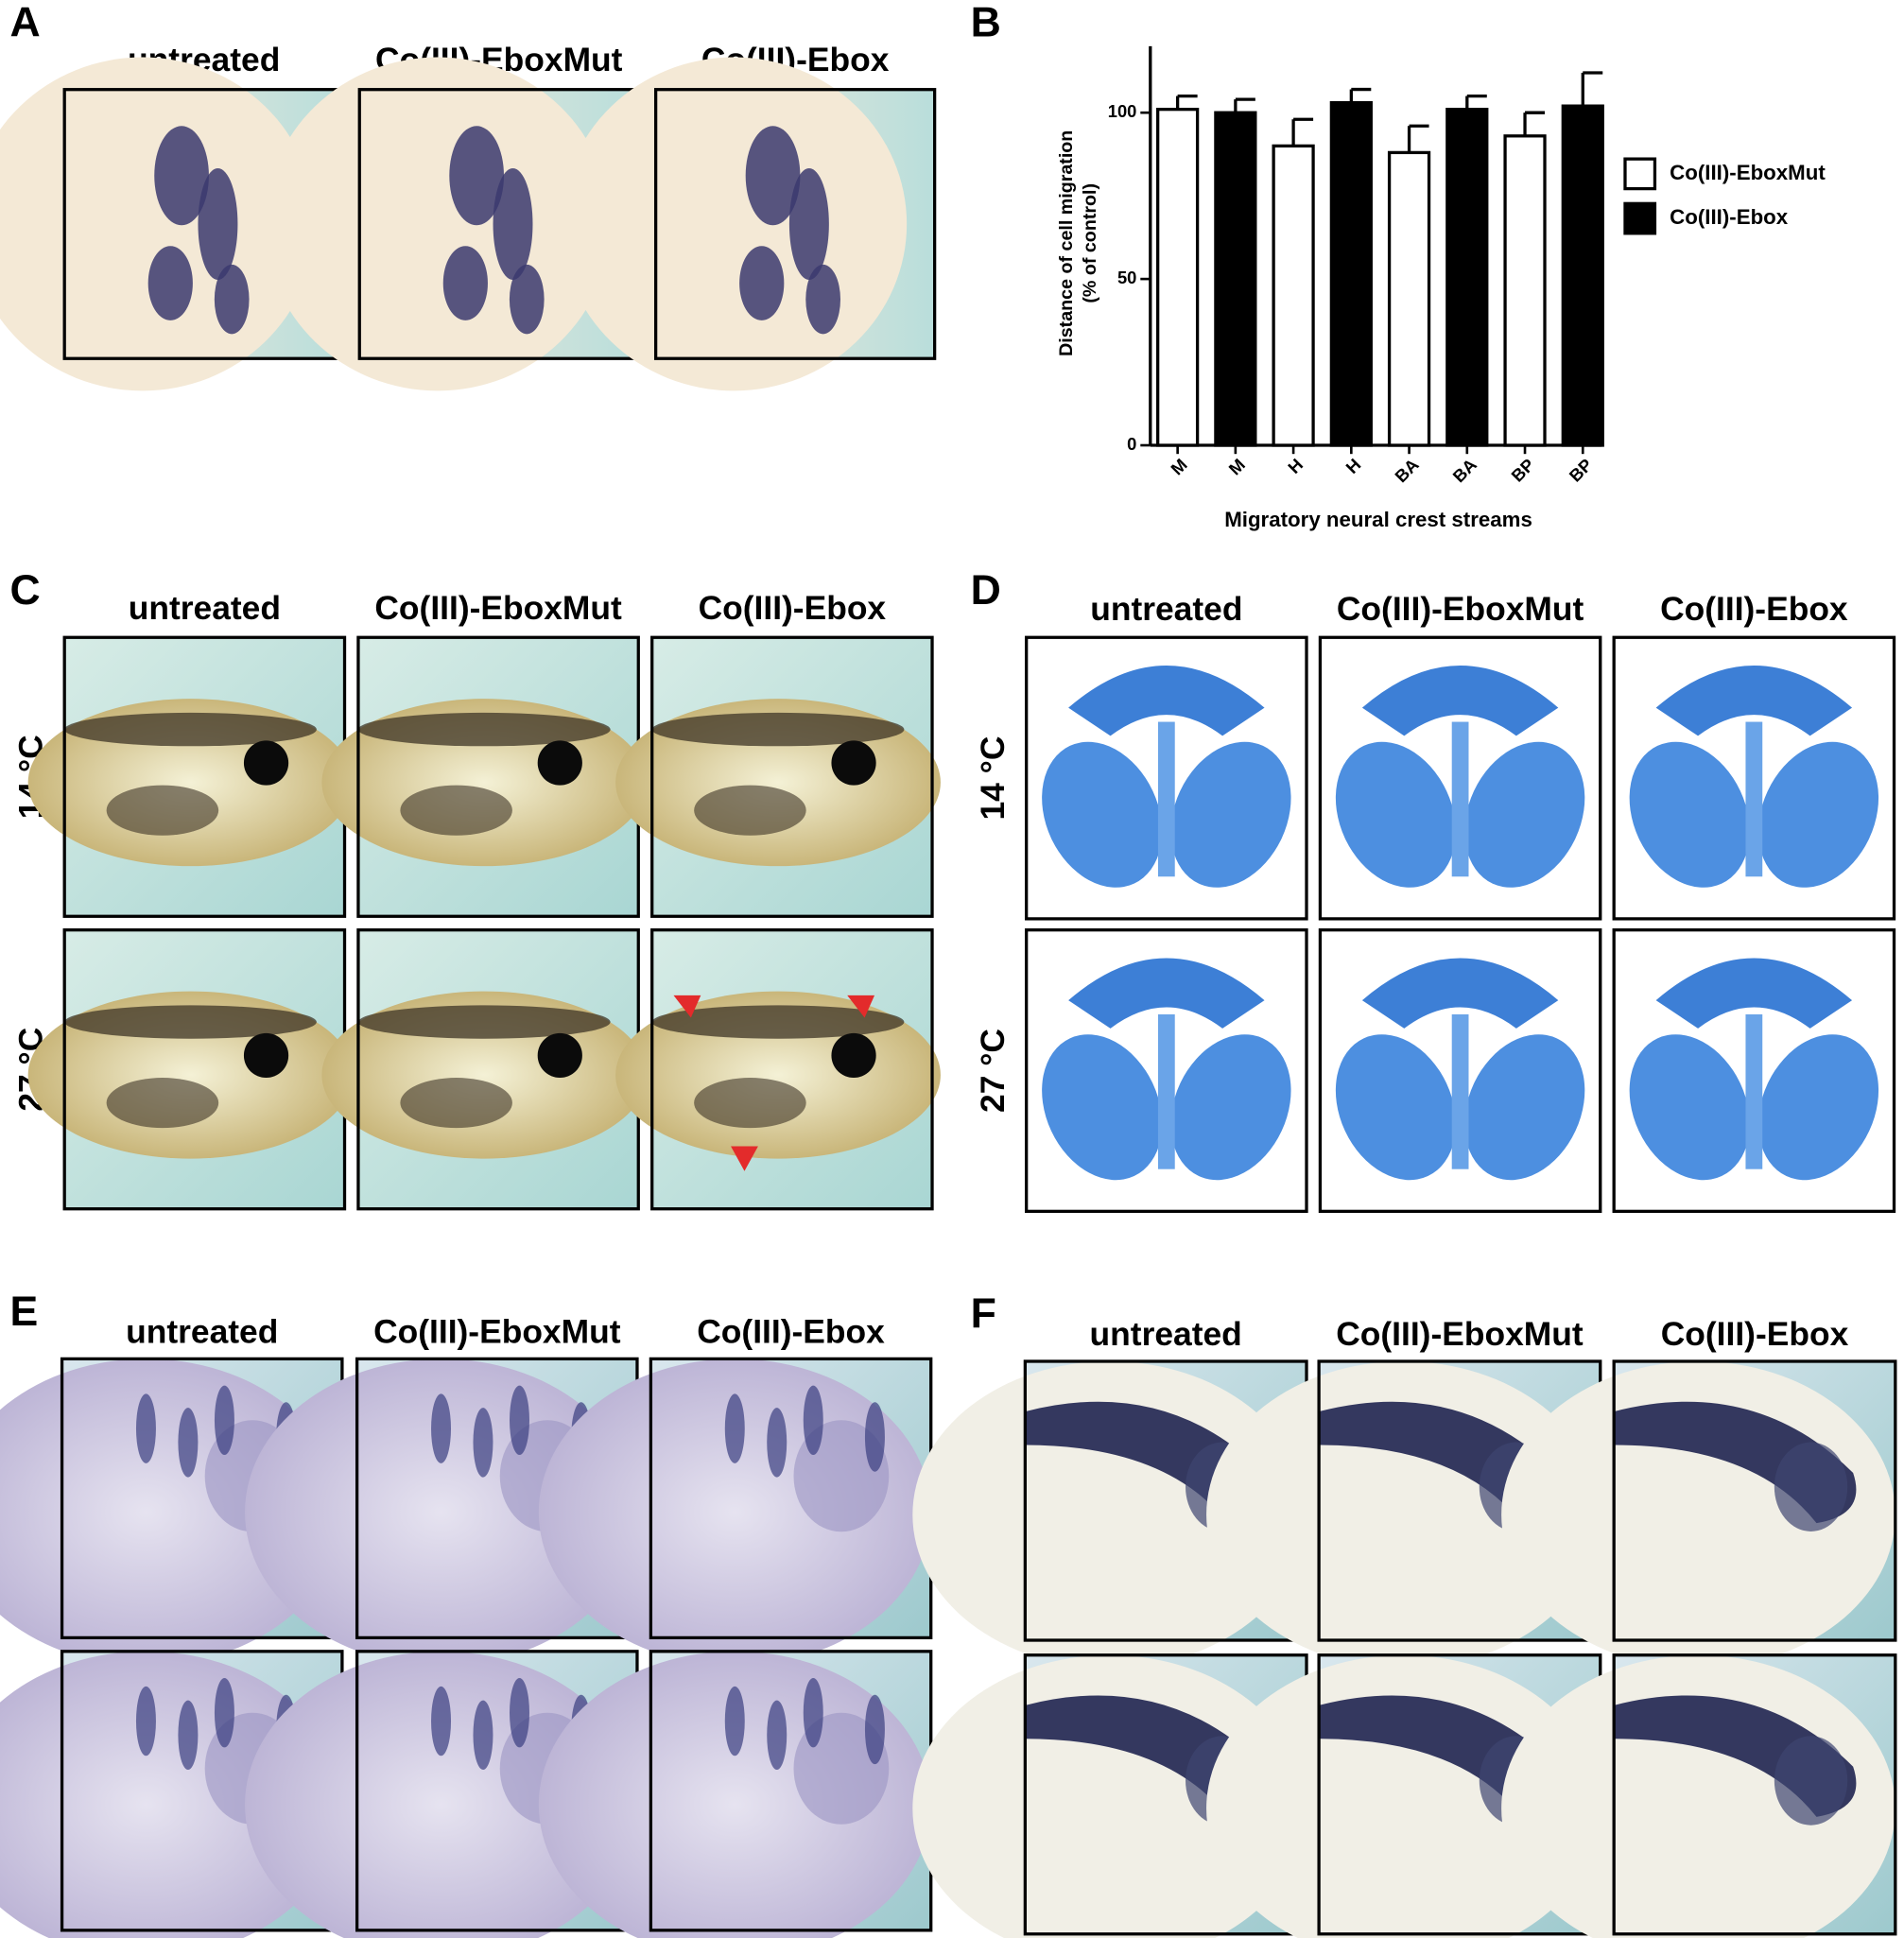 This screenshot has width=1904, height=1938. Describe the element at coordinates (1090, 243) in the screenshot. I see `y-axis-label: (% of control)` at that location.